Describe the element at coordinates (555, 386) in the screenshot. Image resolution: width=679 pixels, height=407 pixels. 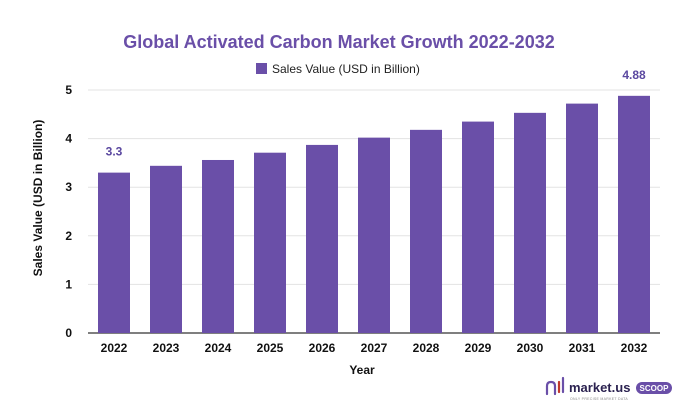
I see `logo-mark-icon` at that location.